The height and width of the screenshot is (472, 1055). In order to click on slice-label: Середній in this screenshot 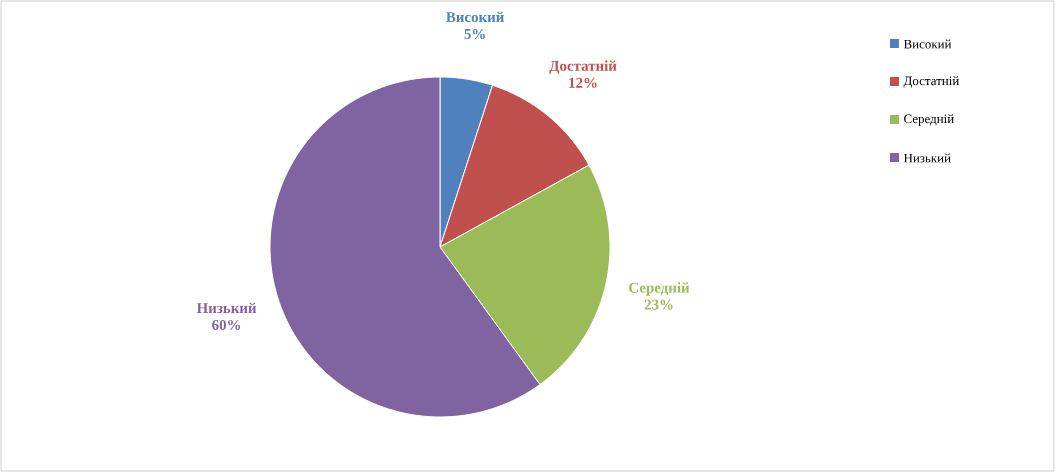, I will do `click(659, 289)`.